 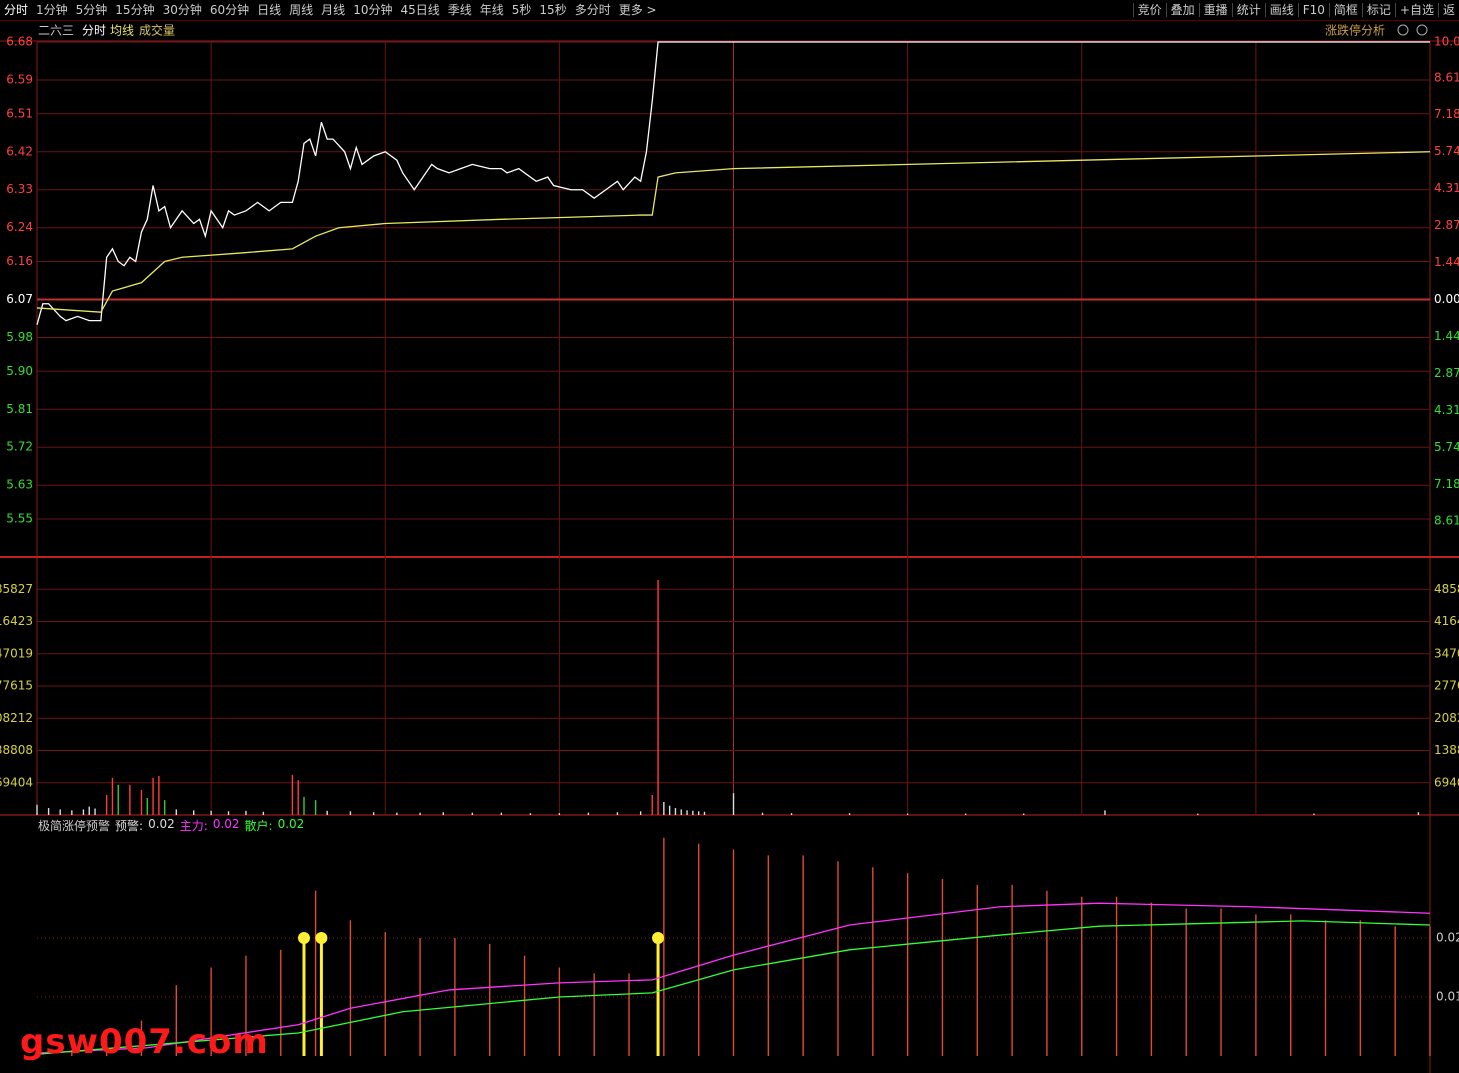 I want to click on y2-tick-label: 69404, so click(x=1446, y=782).